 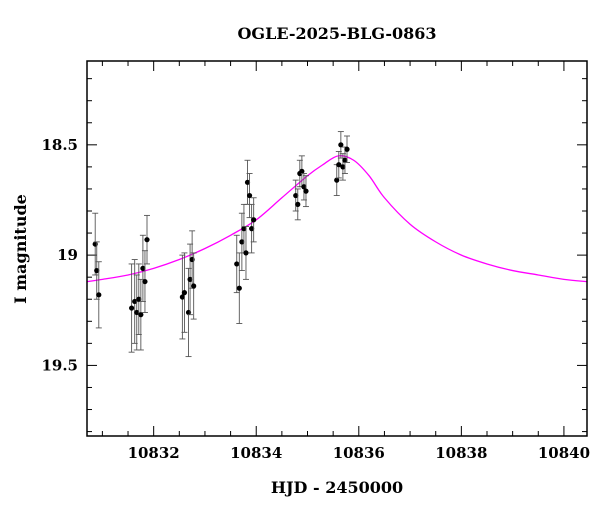 What do you see at coordinates (154, 453) in the screenshot?
I see `x-tick-label: 10832` at bounding box center [154, 453].